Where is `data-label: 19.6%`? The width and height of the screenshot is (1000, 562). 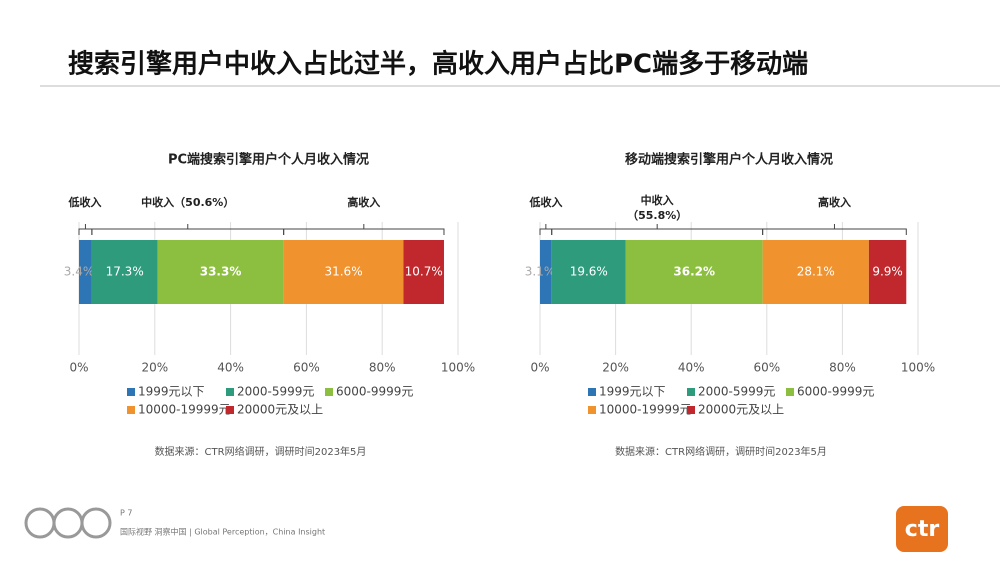
data-label: 19.6% is located at coordinates (589, 272).